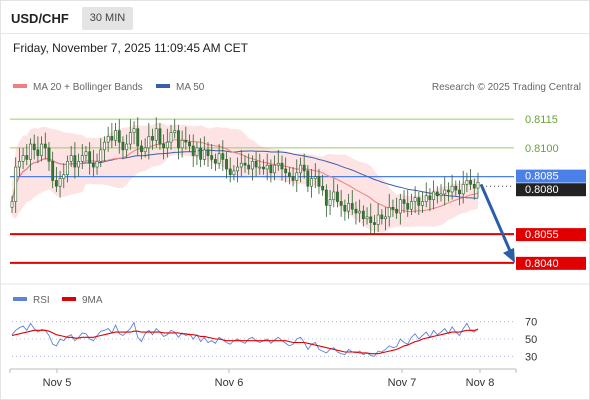 The image size is (590, 400). What do you see at coordinates (20, 299) in the screenshot?
I see `rsi-legend-swatch` at bounding box center [20, 299].